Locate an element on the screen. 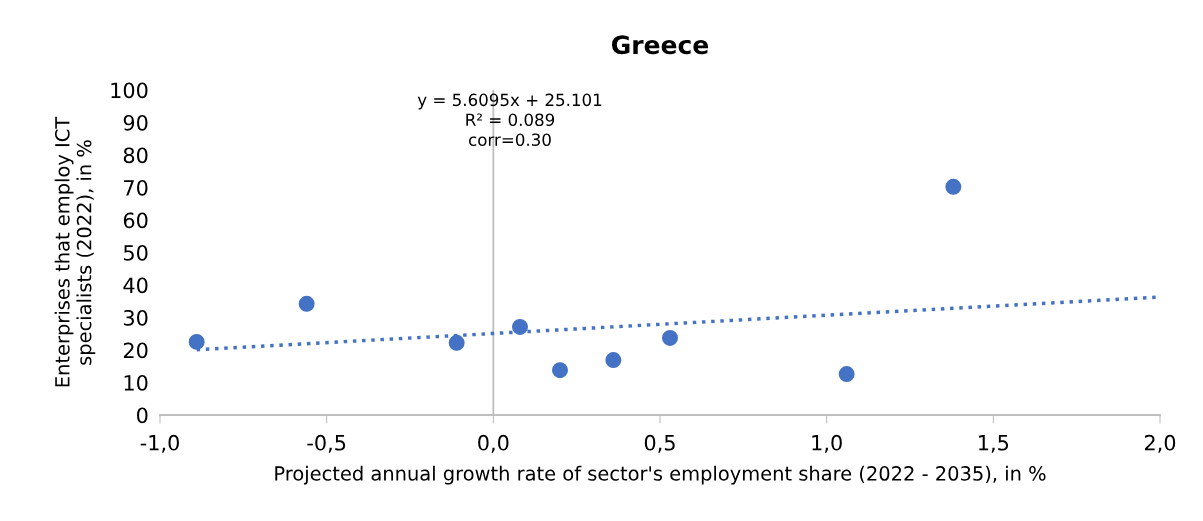 Image resolution: width=1203 pixels, height=521 pixels. y-axis-title: Enterprises that employ ICT specialists (2022), in % is located at coordinates (75, 251).